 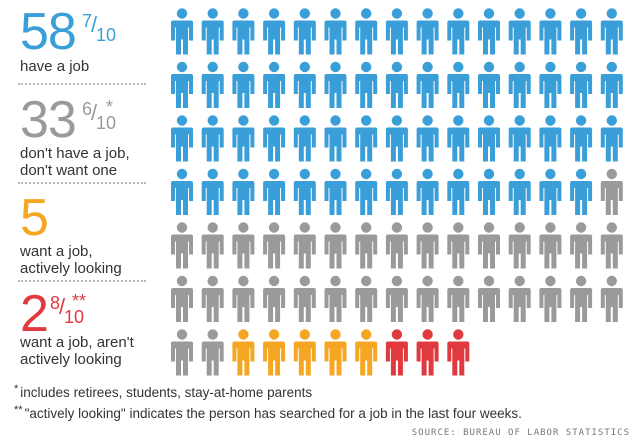 I want to click on label-line: have a job, so click(x=55, y=66).